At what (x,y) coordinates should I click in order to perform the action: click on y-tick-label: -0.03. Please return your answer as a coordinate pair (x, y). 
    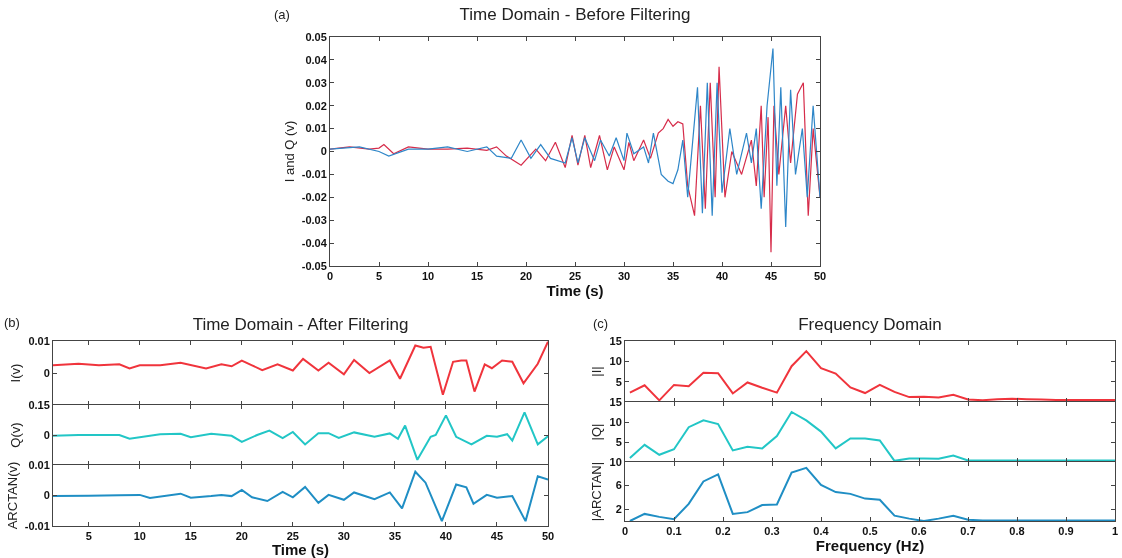
    Looking at the image, I should click on (314, 220).